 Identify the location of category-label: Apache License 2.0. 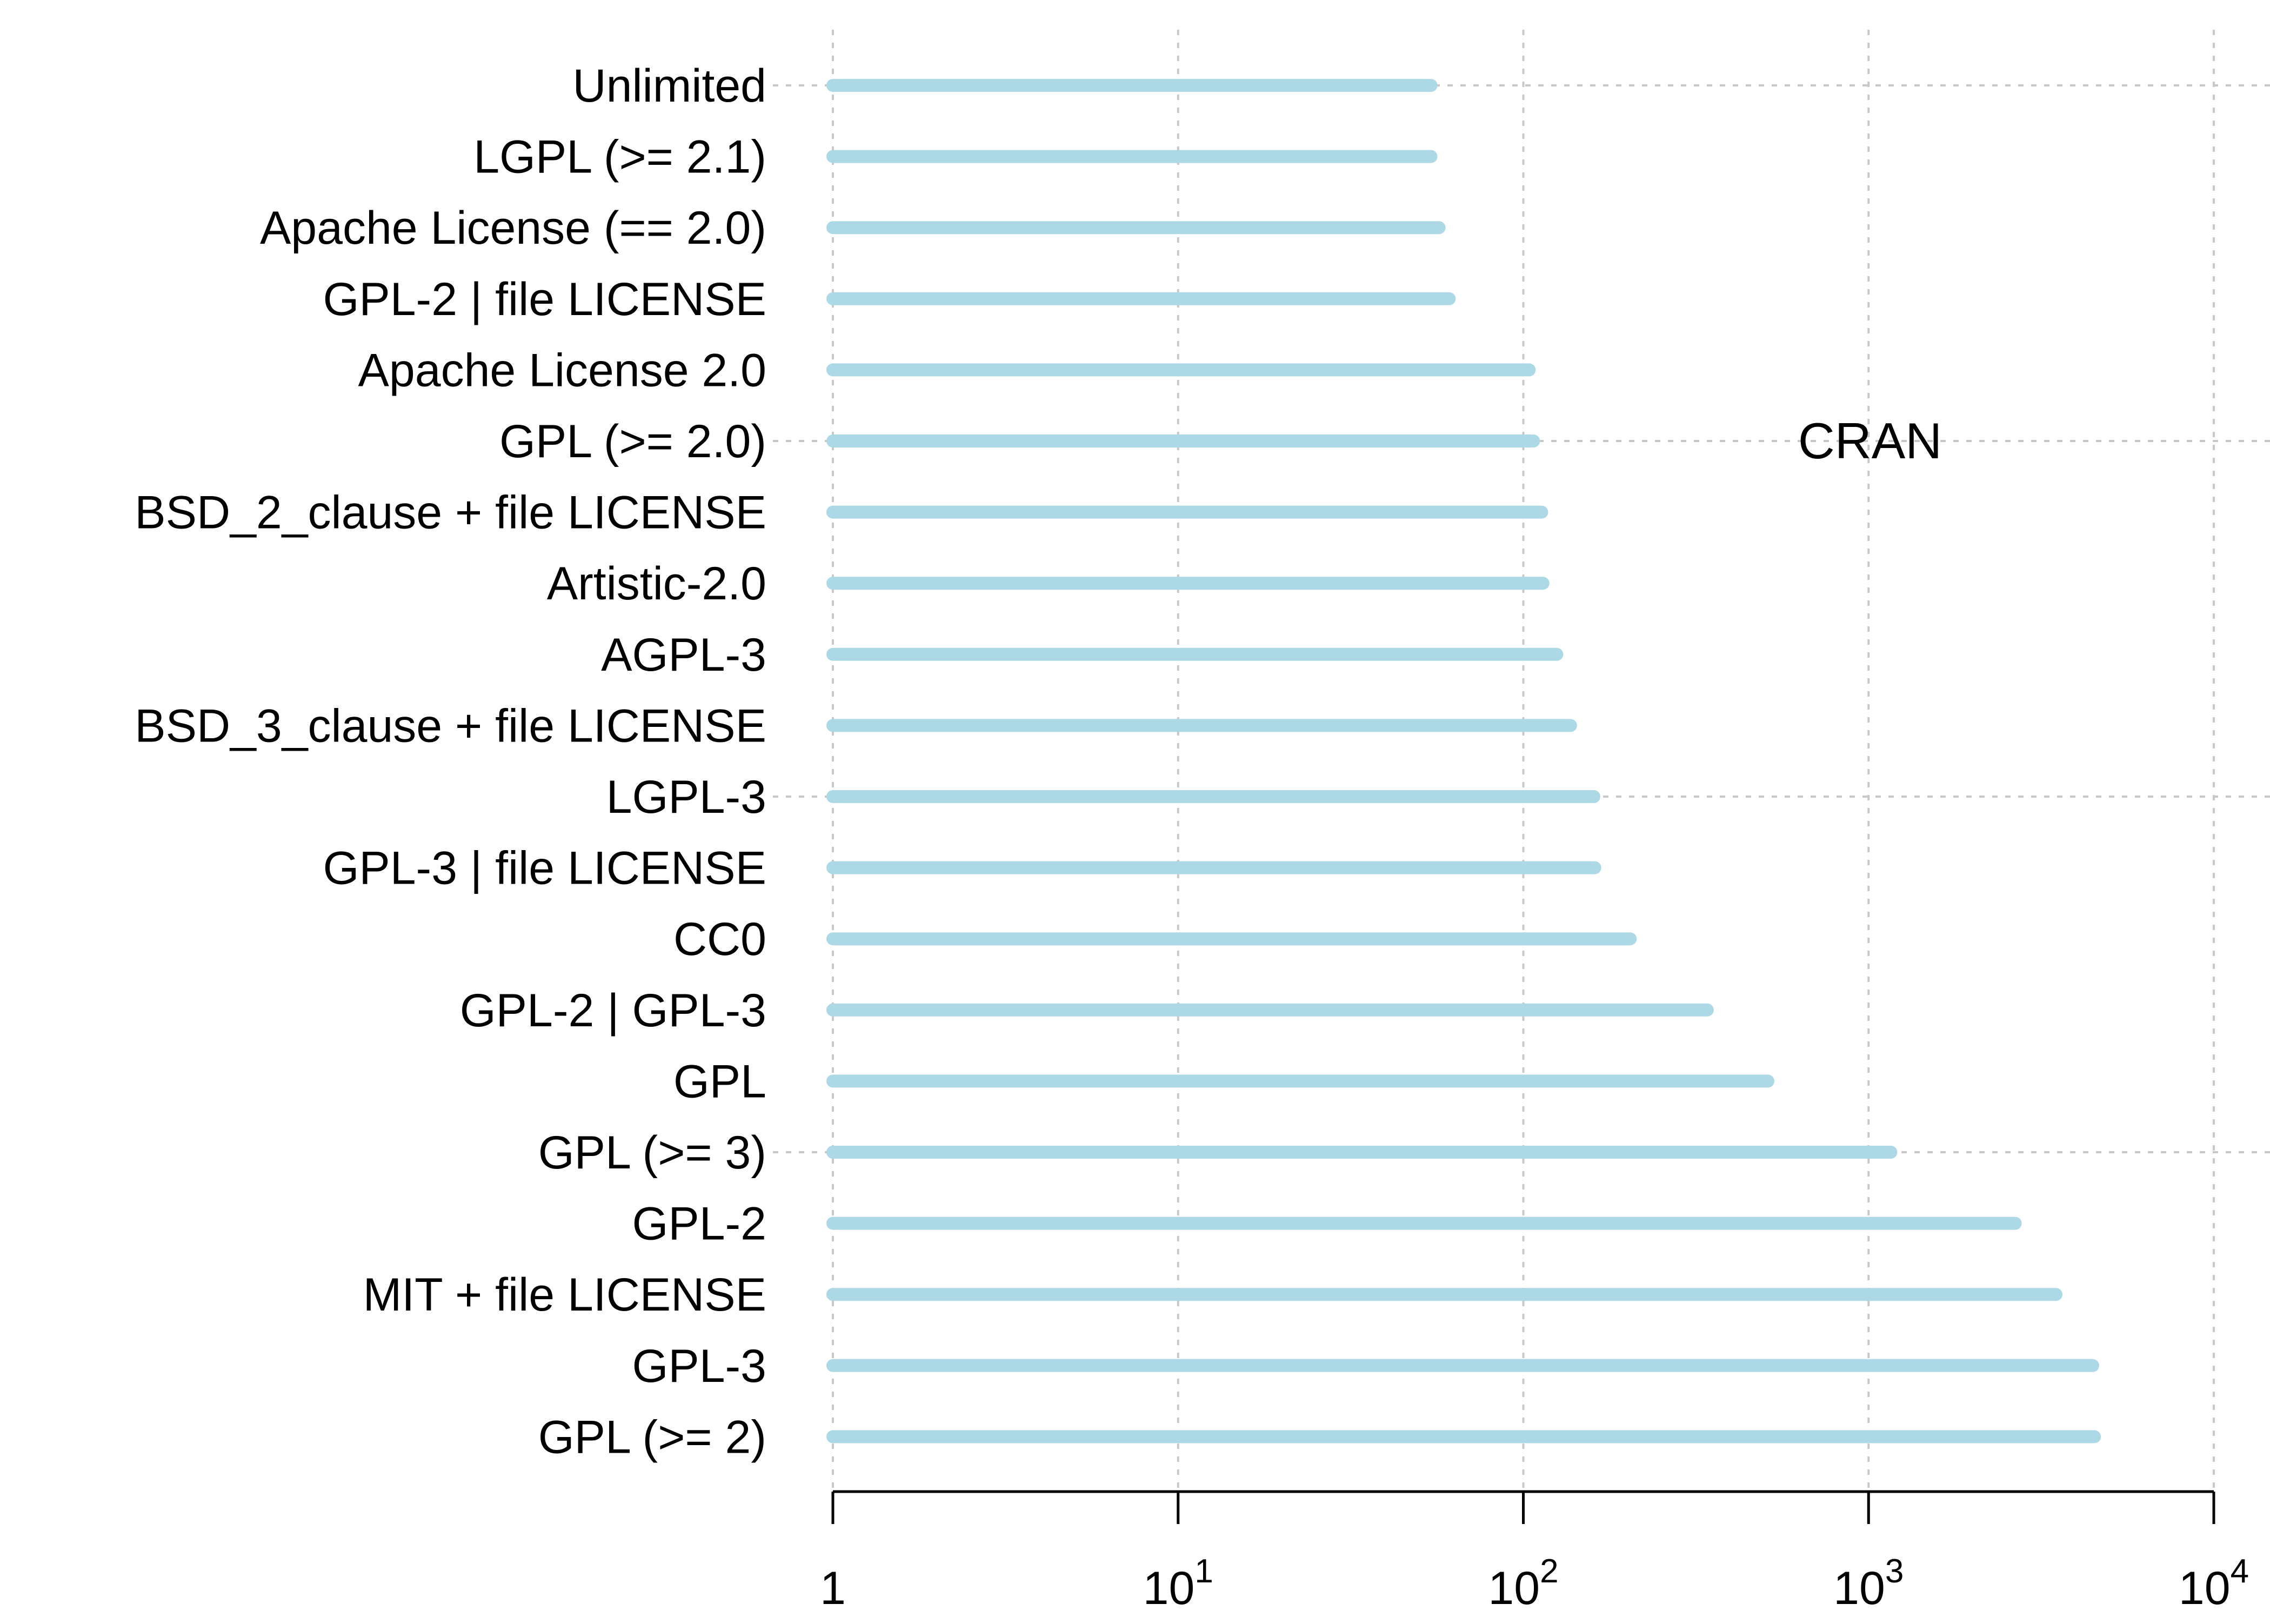
(562, 370).